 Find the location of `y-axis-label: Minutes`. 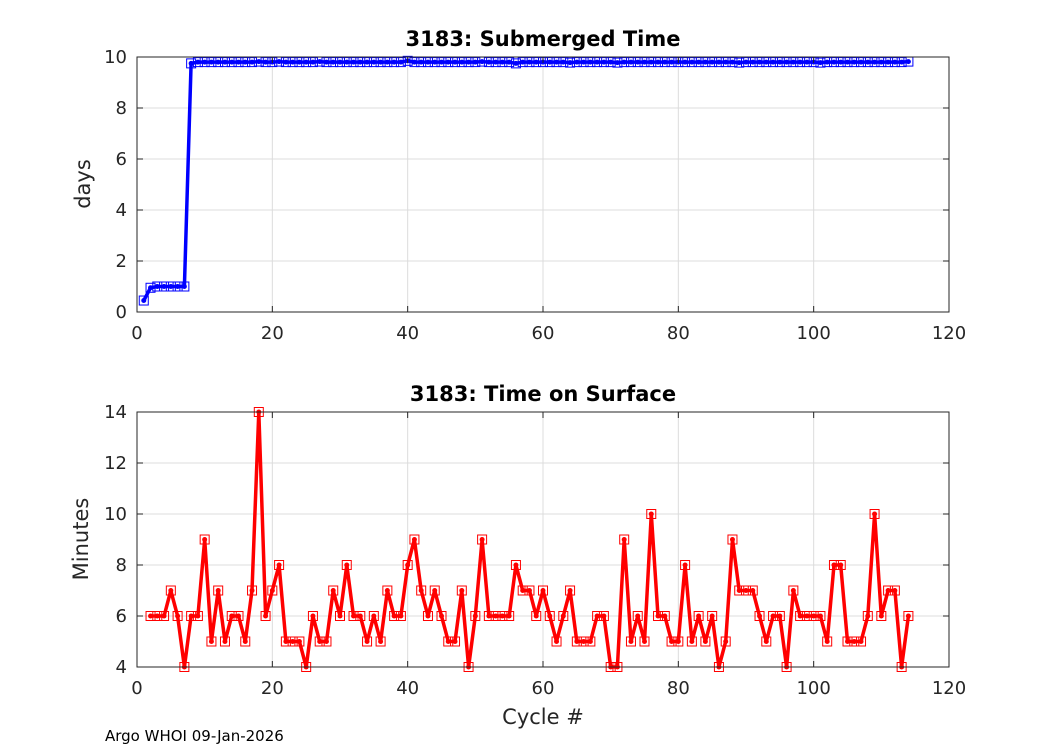

y-axis-label: Minutes is located at coordinates (81, 539).